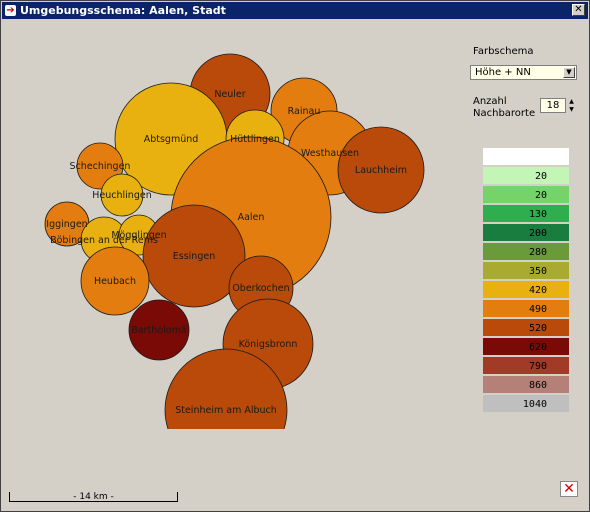 The height and width of the screenshot is (512, 590). What do you see at coordinates (571, 110) in the screenshot?
I see `spin-down-icon: ▼` at bounding box center [571, 110].